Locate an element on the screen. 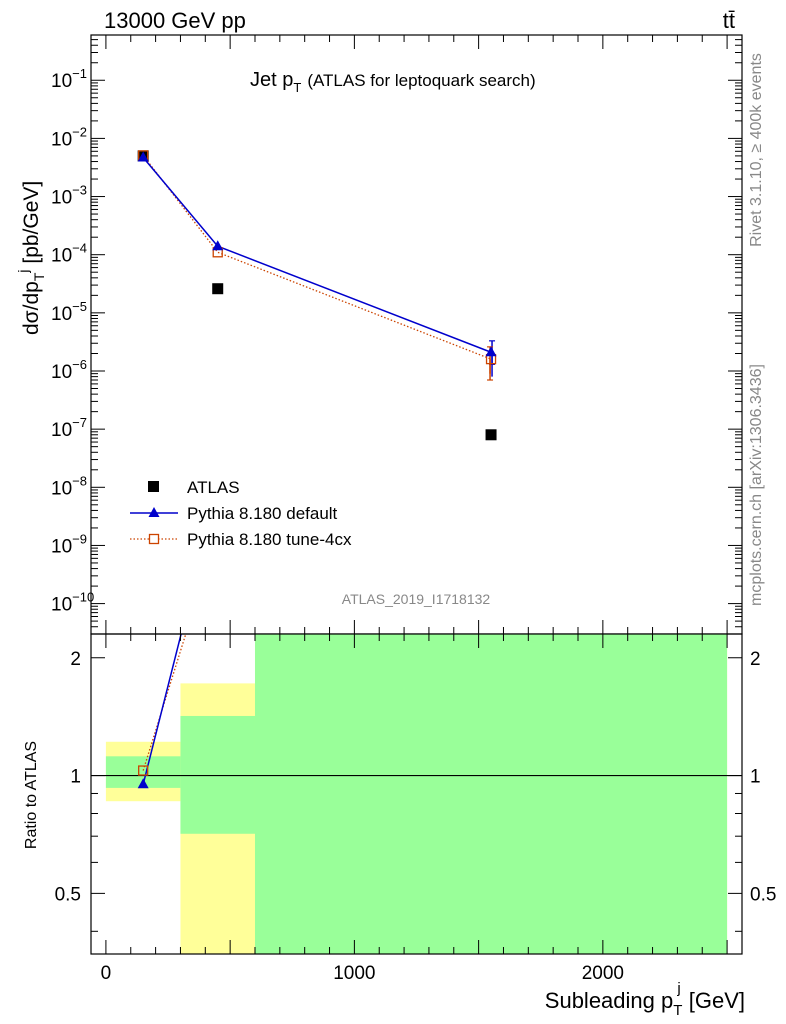  tune4cx-line is located at coordinates (317, 257).